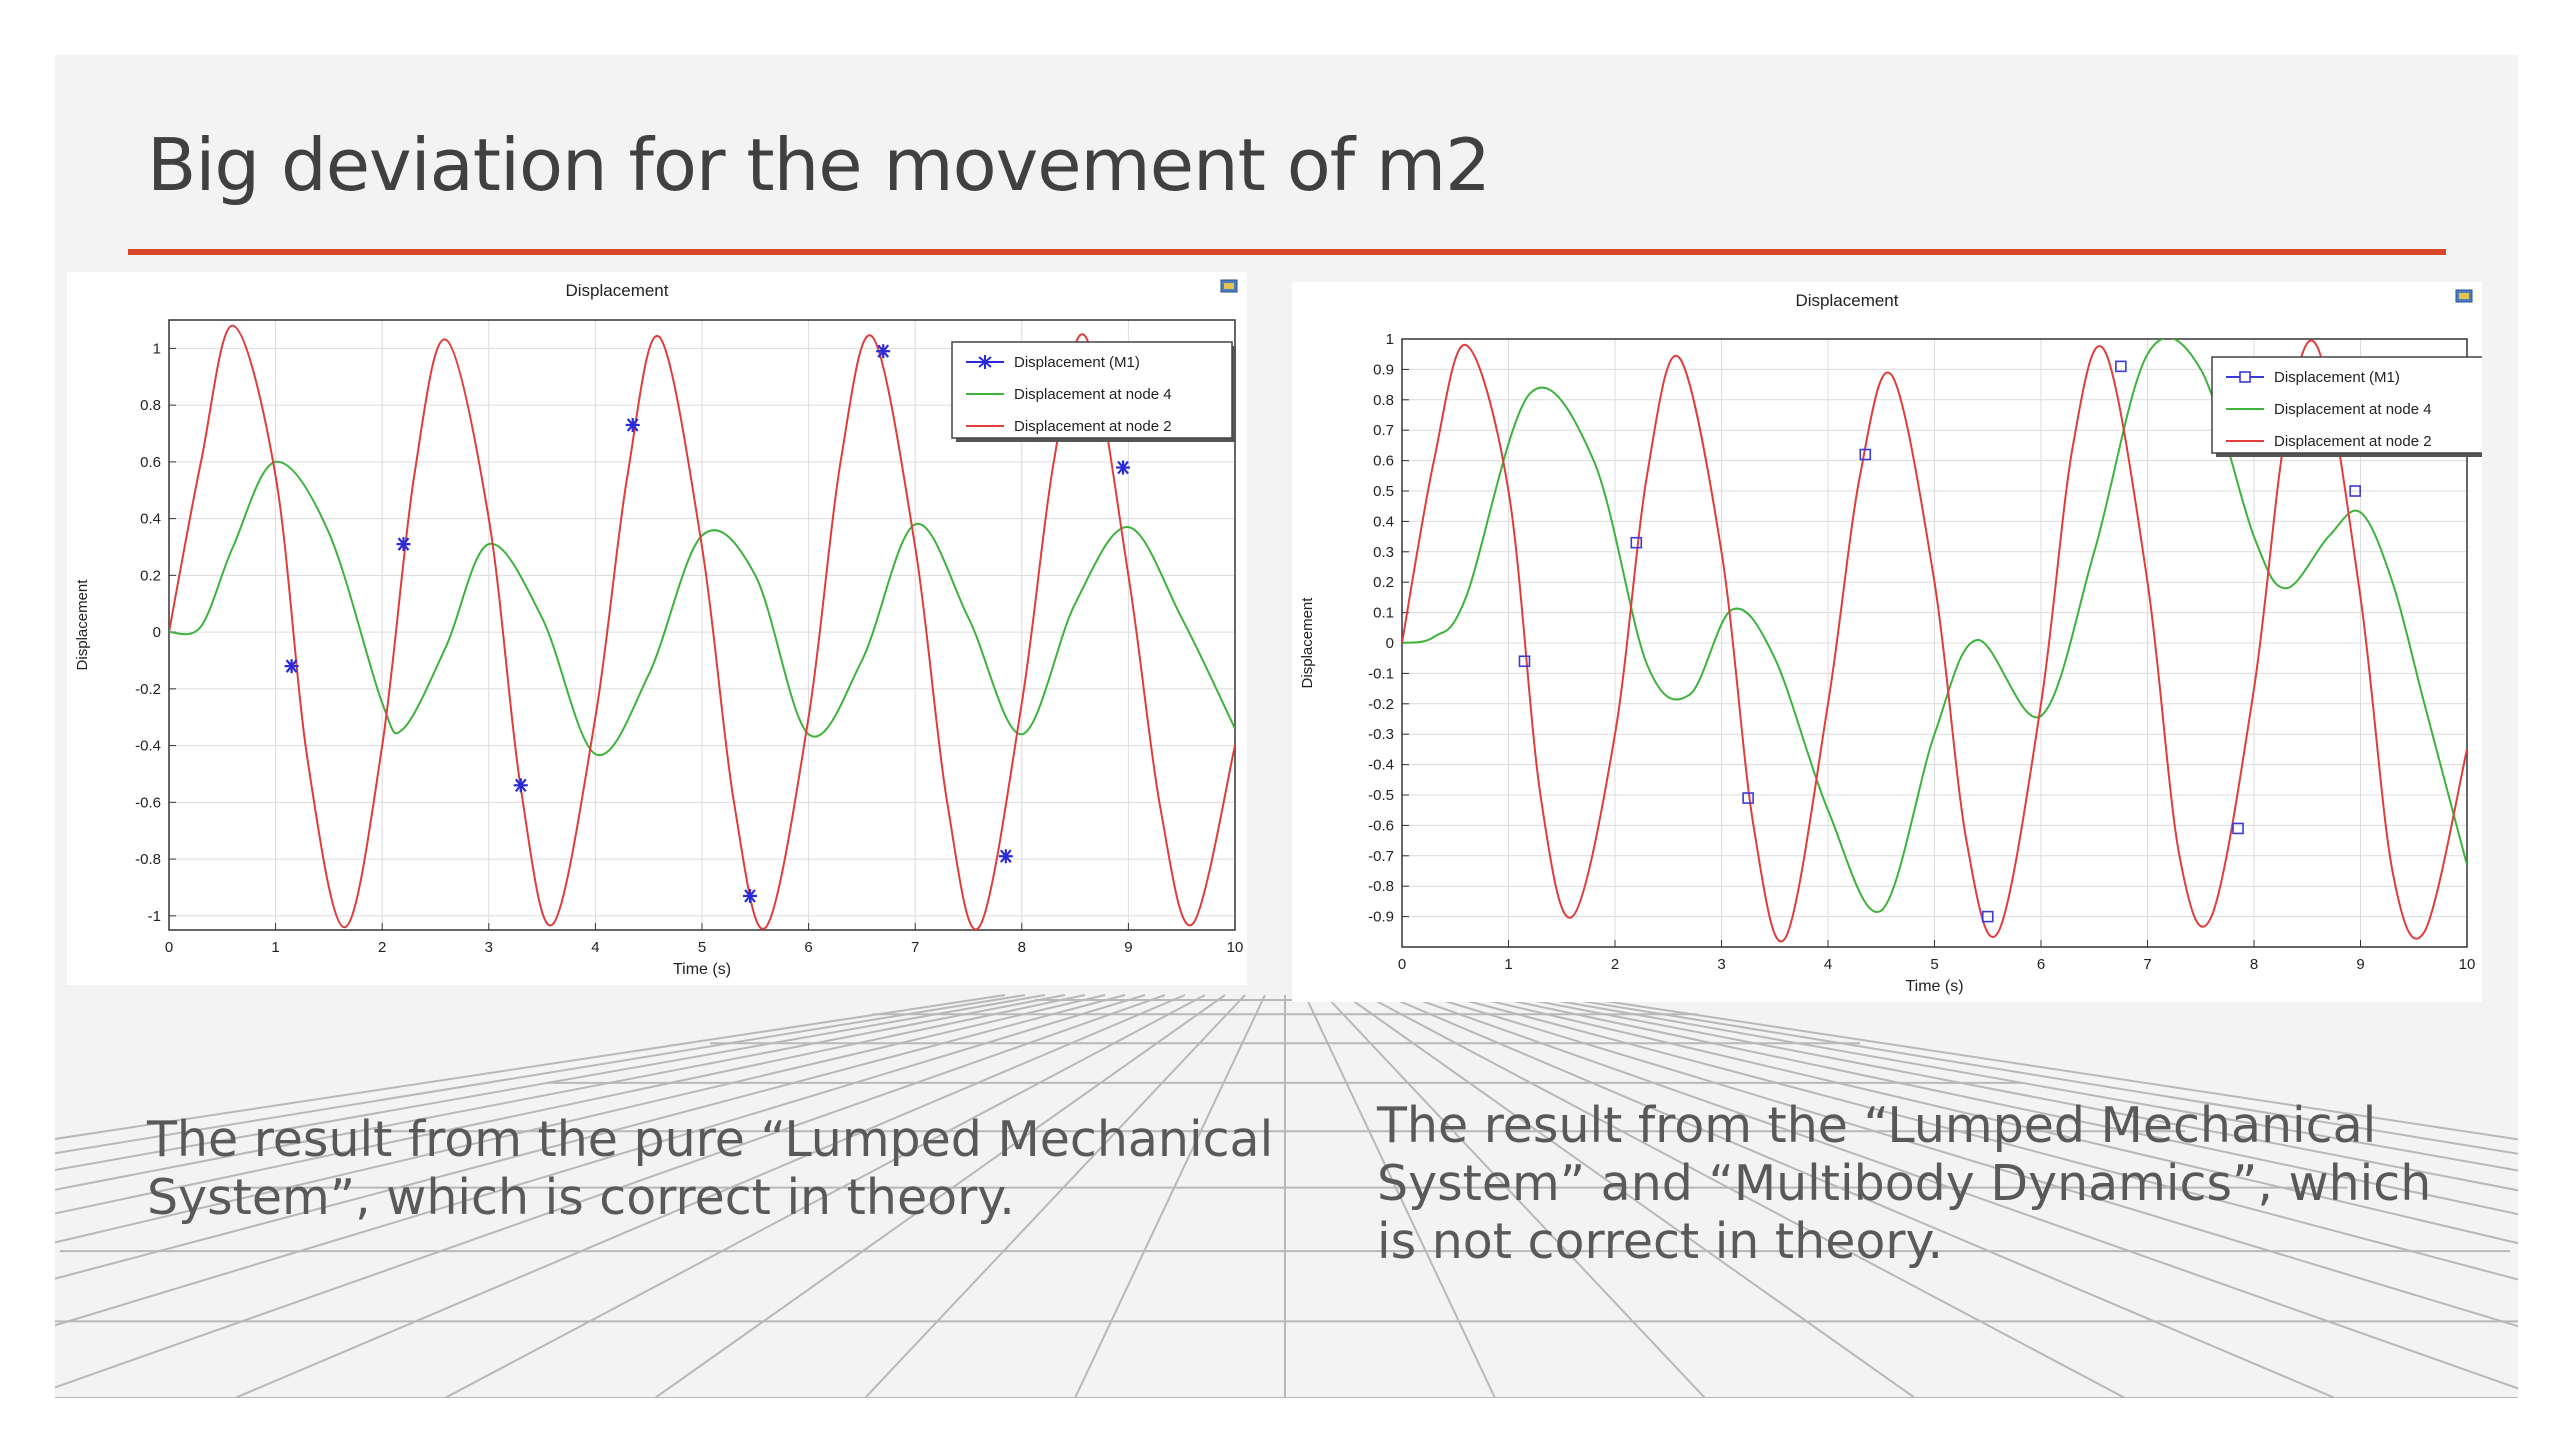 The width and height of the screenshot is (2560, 1440). What do you see at coordinates (148, 802) in the screenshot?
I see `left-ytick-label: -0.6` at bounding box center [148, 802].